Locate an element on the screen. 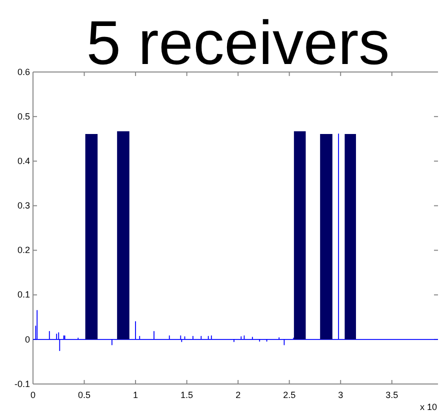 The width and height of the screenshot is (439, 412). text: x 10 is located at coordinates (428, 407).